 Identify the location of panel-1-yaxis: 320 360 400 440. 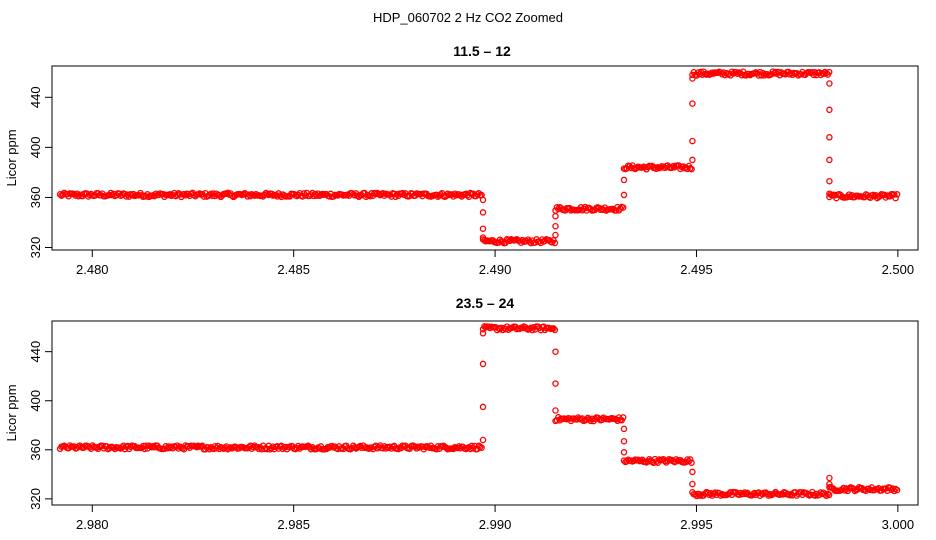
(40, 172).